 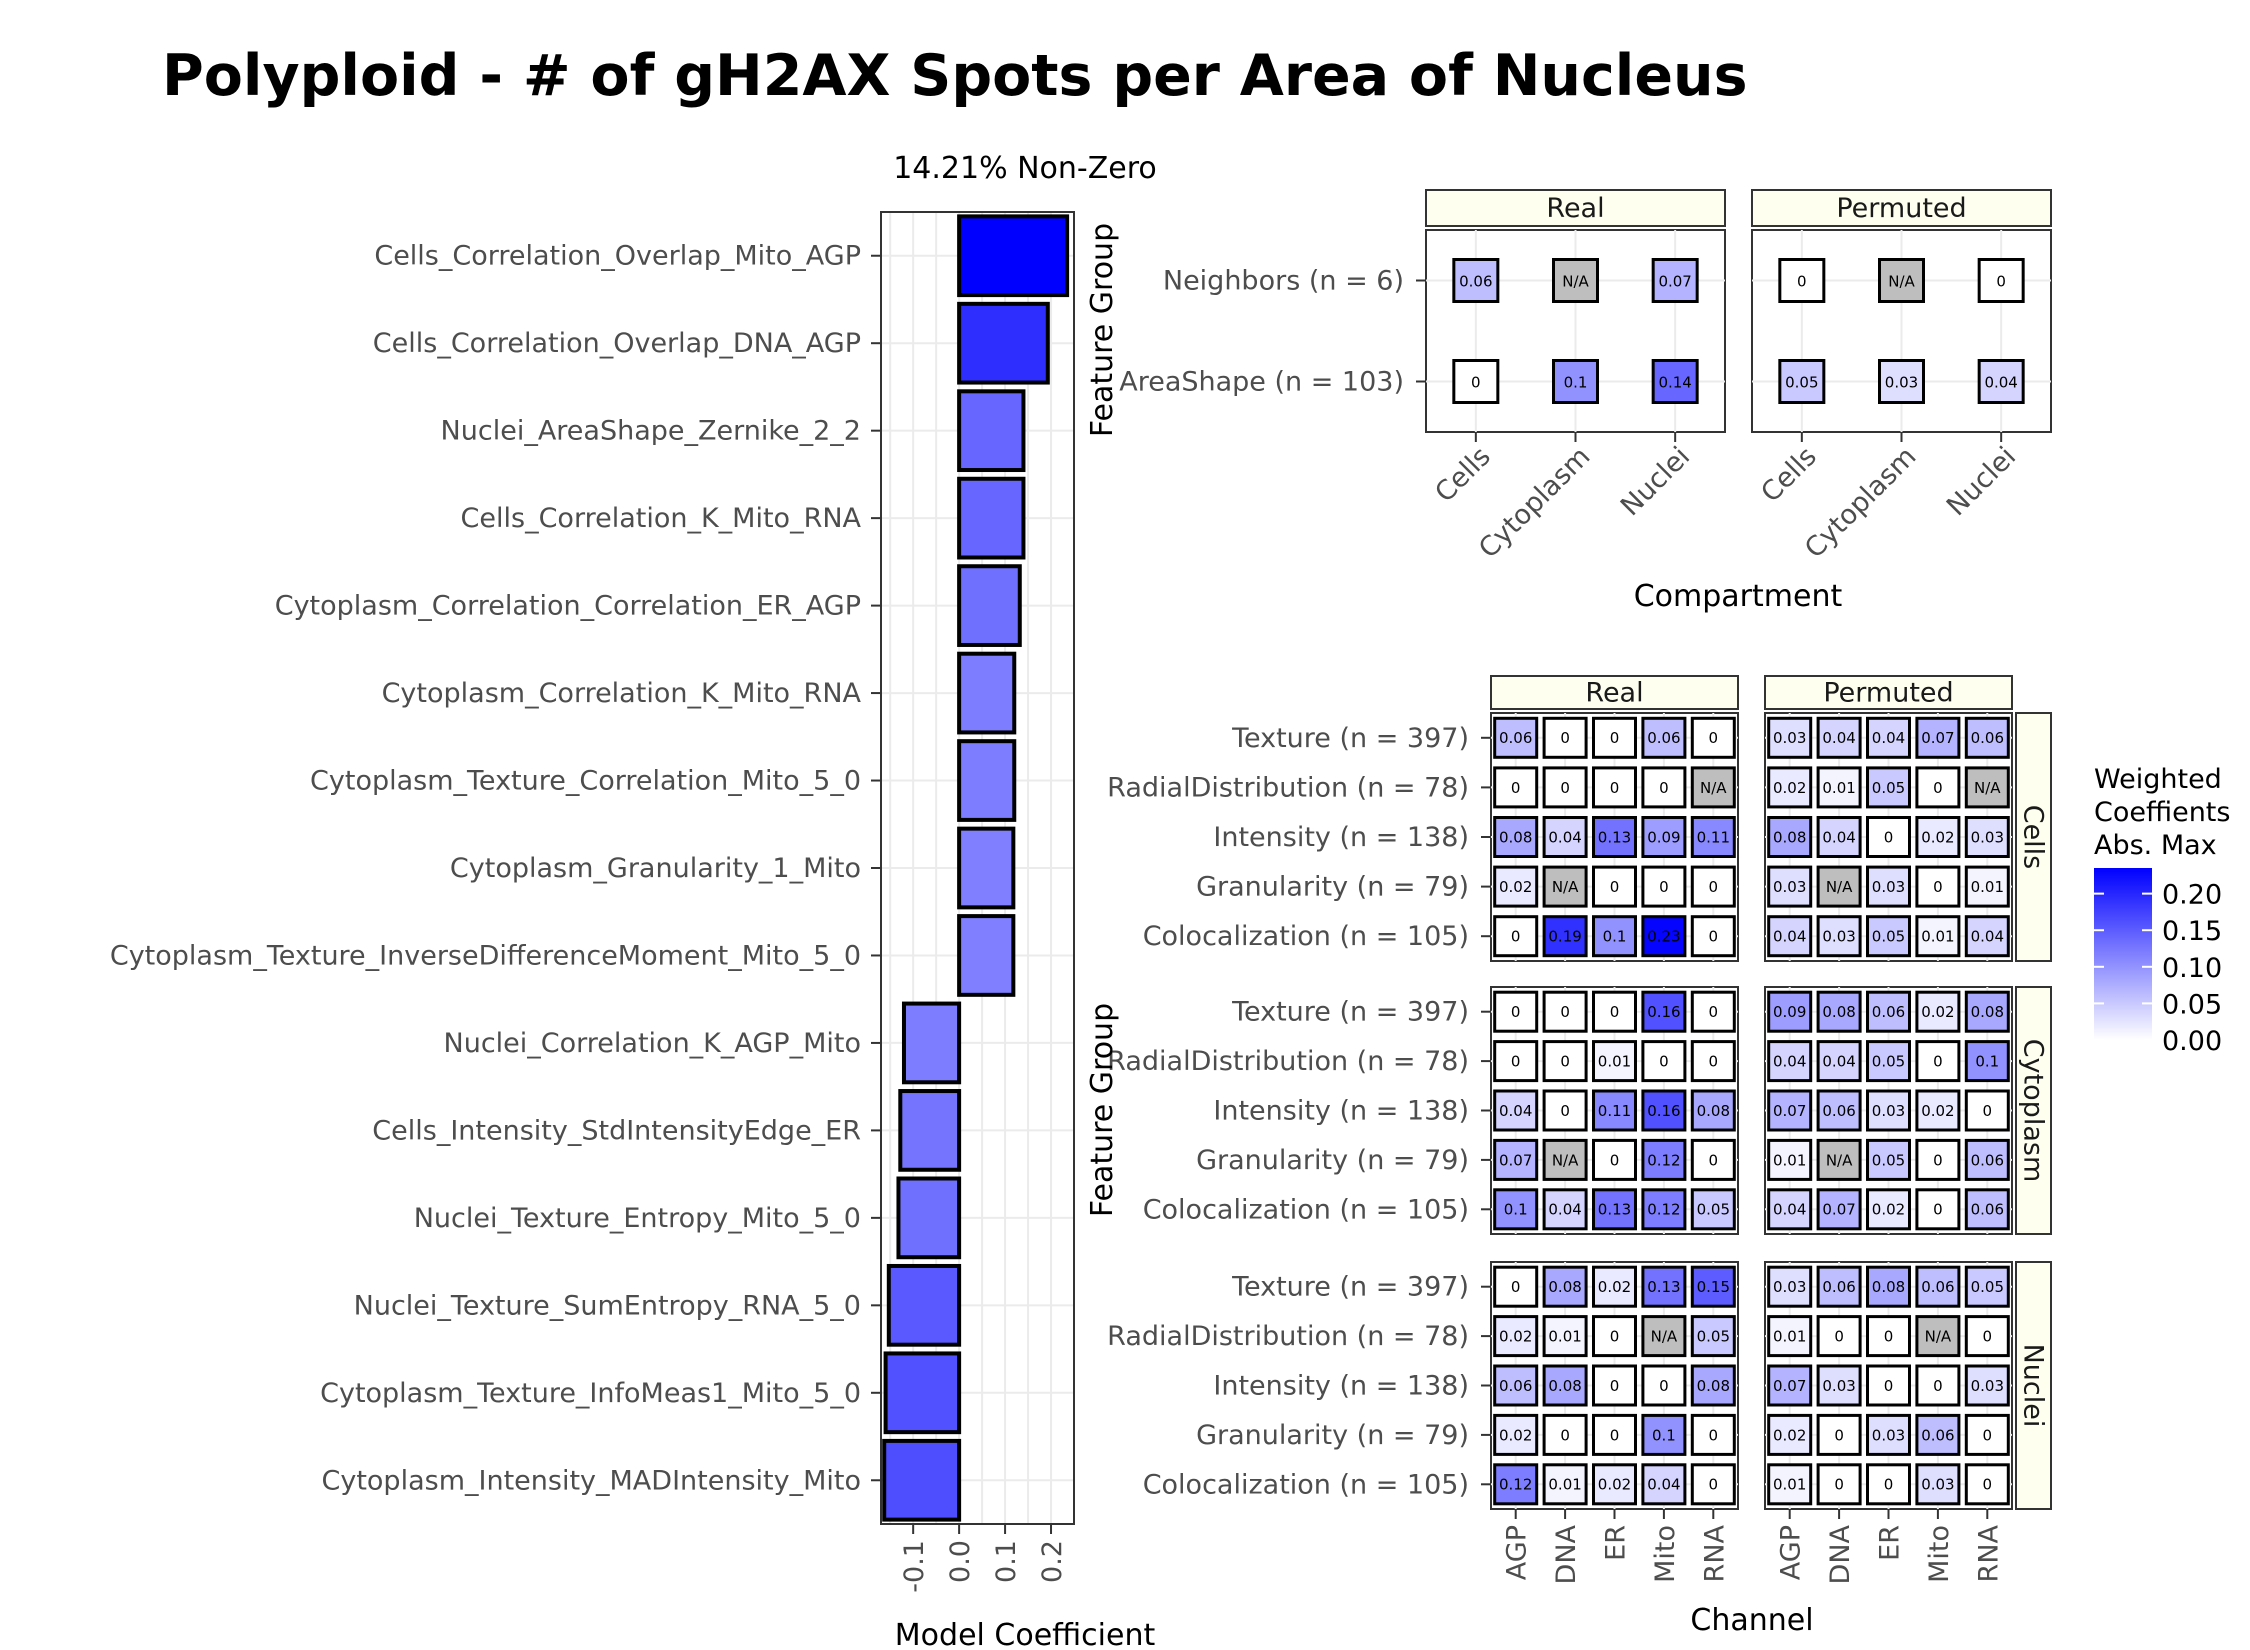 I want to click on bottom-strip-real-label: Real, so click(x=1614, y=693).